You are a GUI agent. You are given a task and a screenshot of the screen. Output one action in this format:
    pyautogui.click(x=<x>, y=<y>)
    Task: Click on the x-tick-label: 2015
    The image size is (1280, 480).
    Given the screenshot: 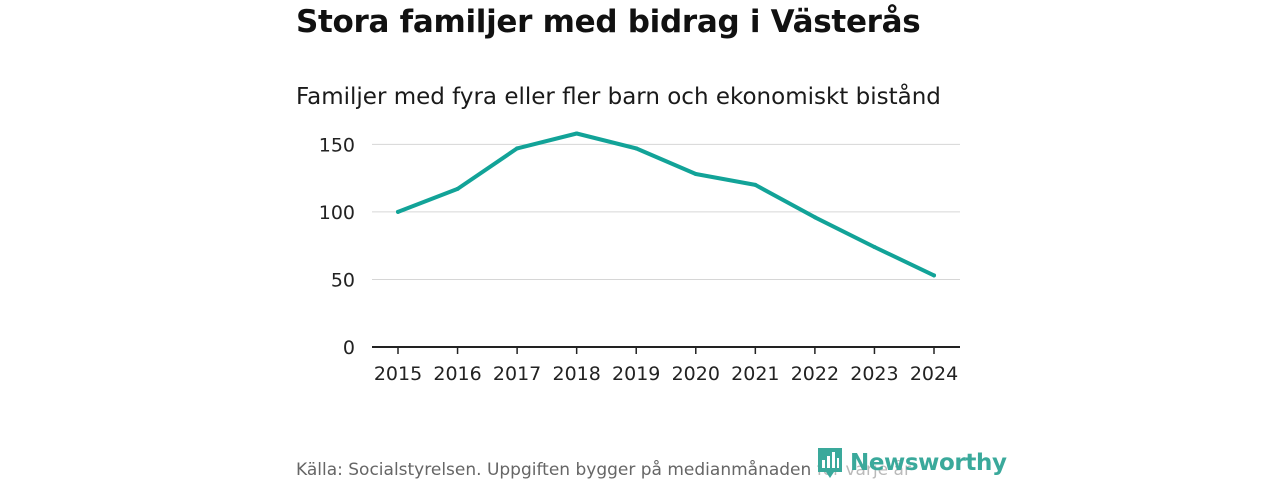 What is the action you would take?
    pyautogui.click(x=398, y=374)
    